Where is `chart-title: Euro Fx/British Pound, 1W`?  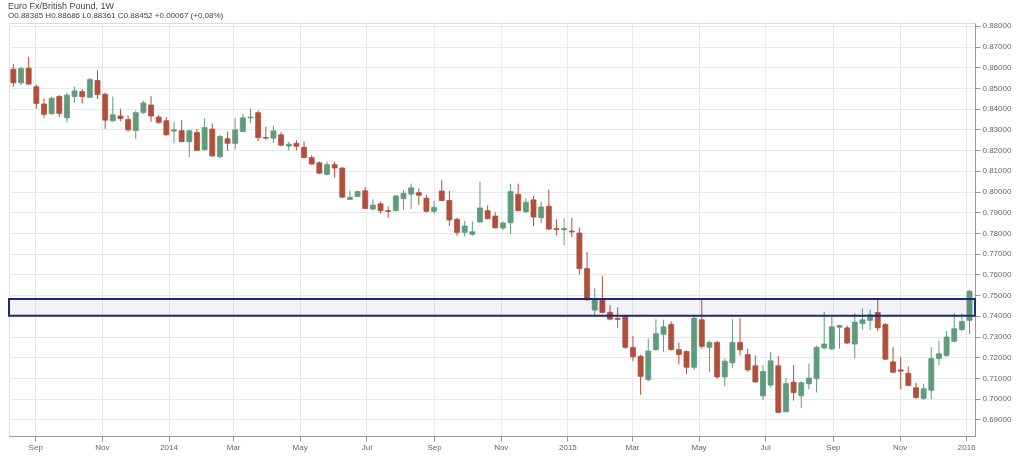 chart-title: Euro Fx/British Pound, 1W is located at coordinates (61, 5).